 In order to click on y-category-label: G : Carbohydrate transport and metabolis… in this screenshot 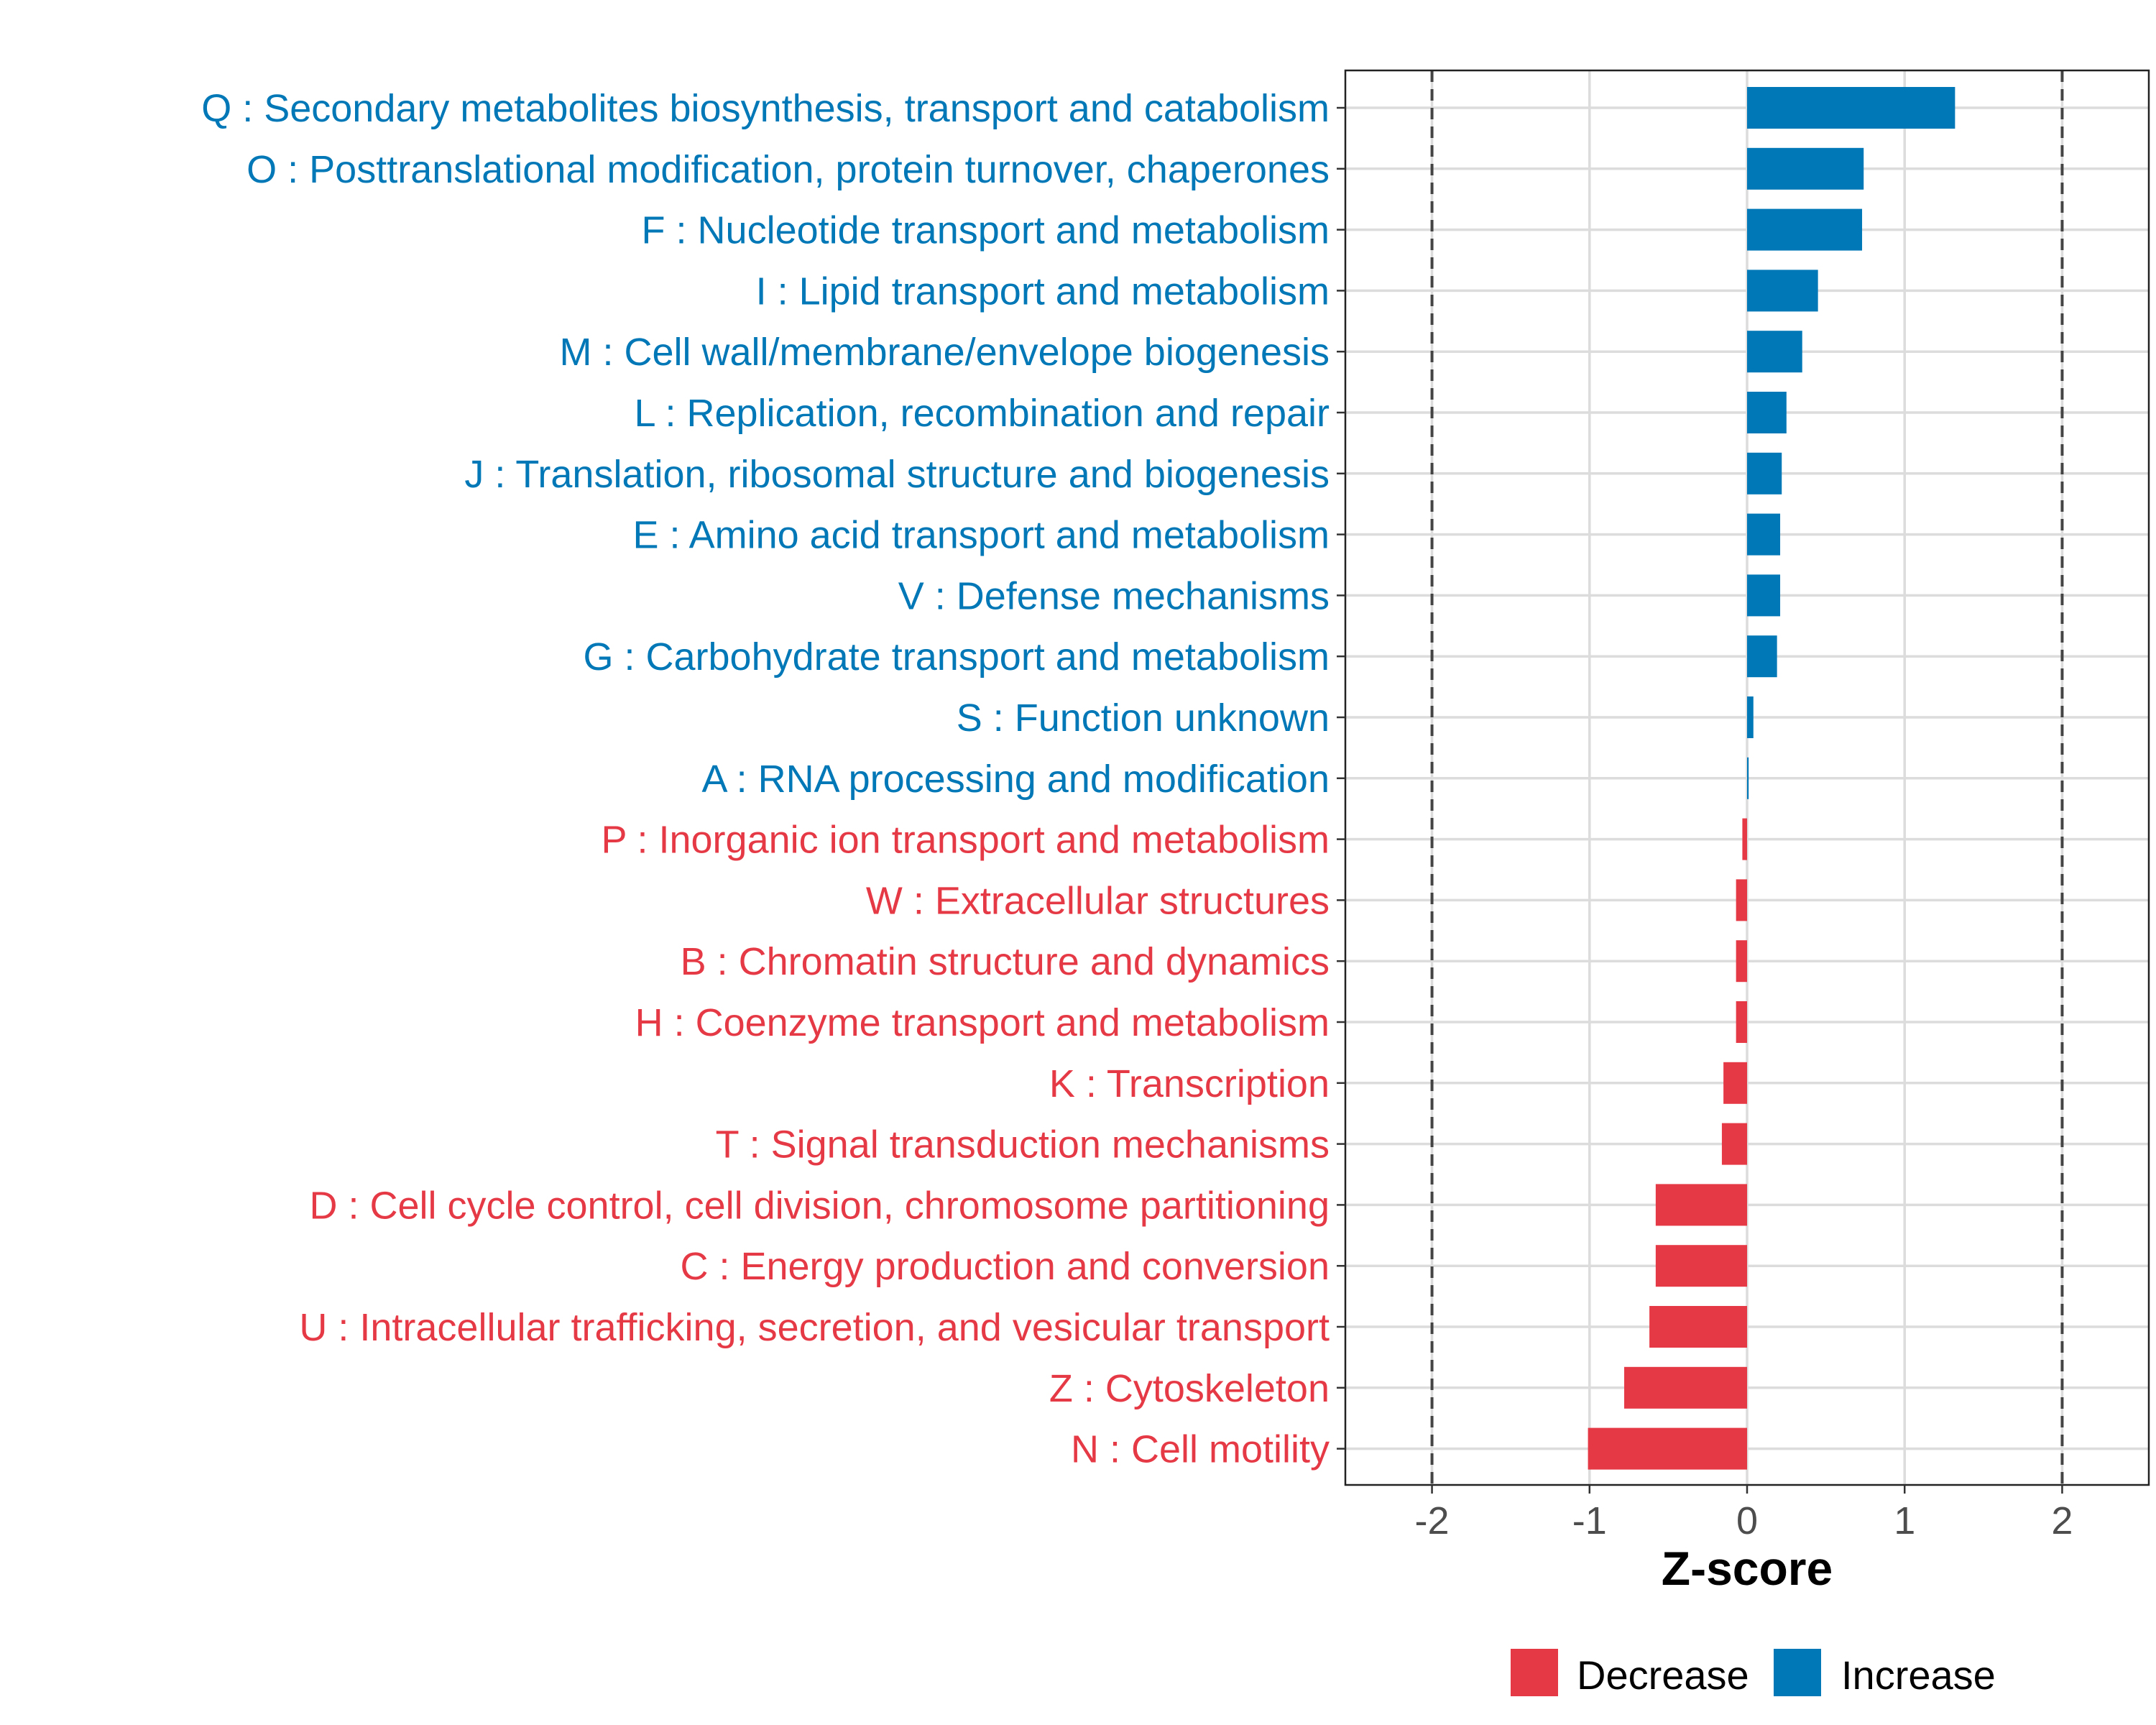, I will do `click(957, 656)`.